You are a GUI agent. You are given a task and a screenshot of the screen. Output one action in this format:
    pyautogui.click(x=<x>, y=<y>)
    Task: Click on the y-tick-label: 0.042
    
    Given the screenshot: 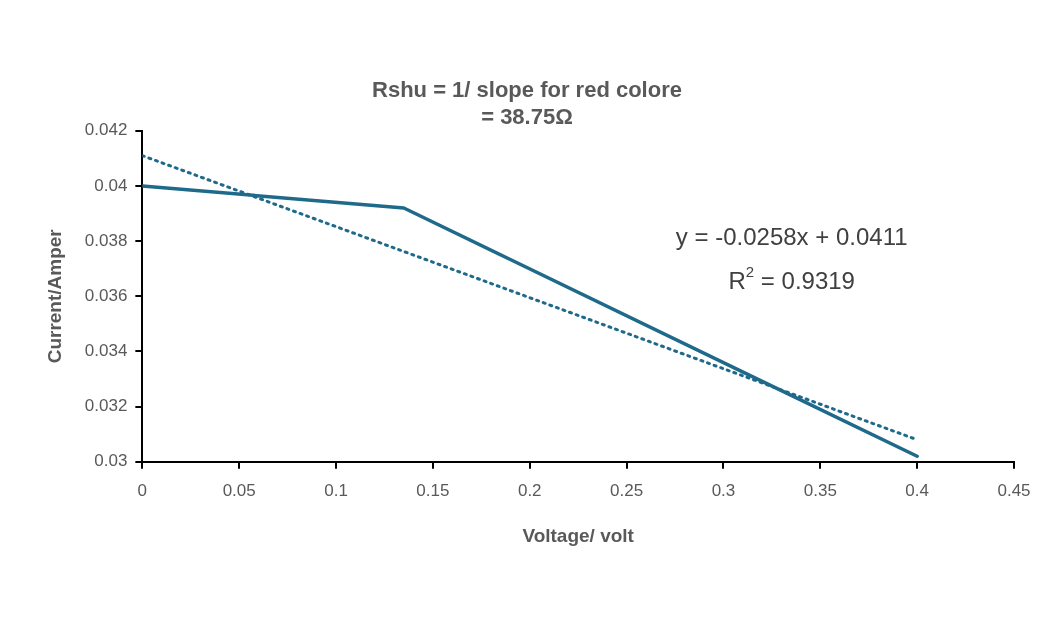 What is the action you would take?
    pyautogui.click(x=106, y=130)
    